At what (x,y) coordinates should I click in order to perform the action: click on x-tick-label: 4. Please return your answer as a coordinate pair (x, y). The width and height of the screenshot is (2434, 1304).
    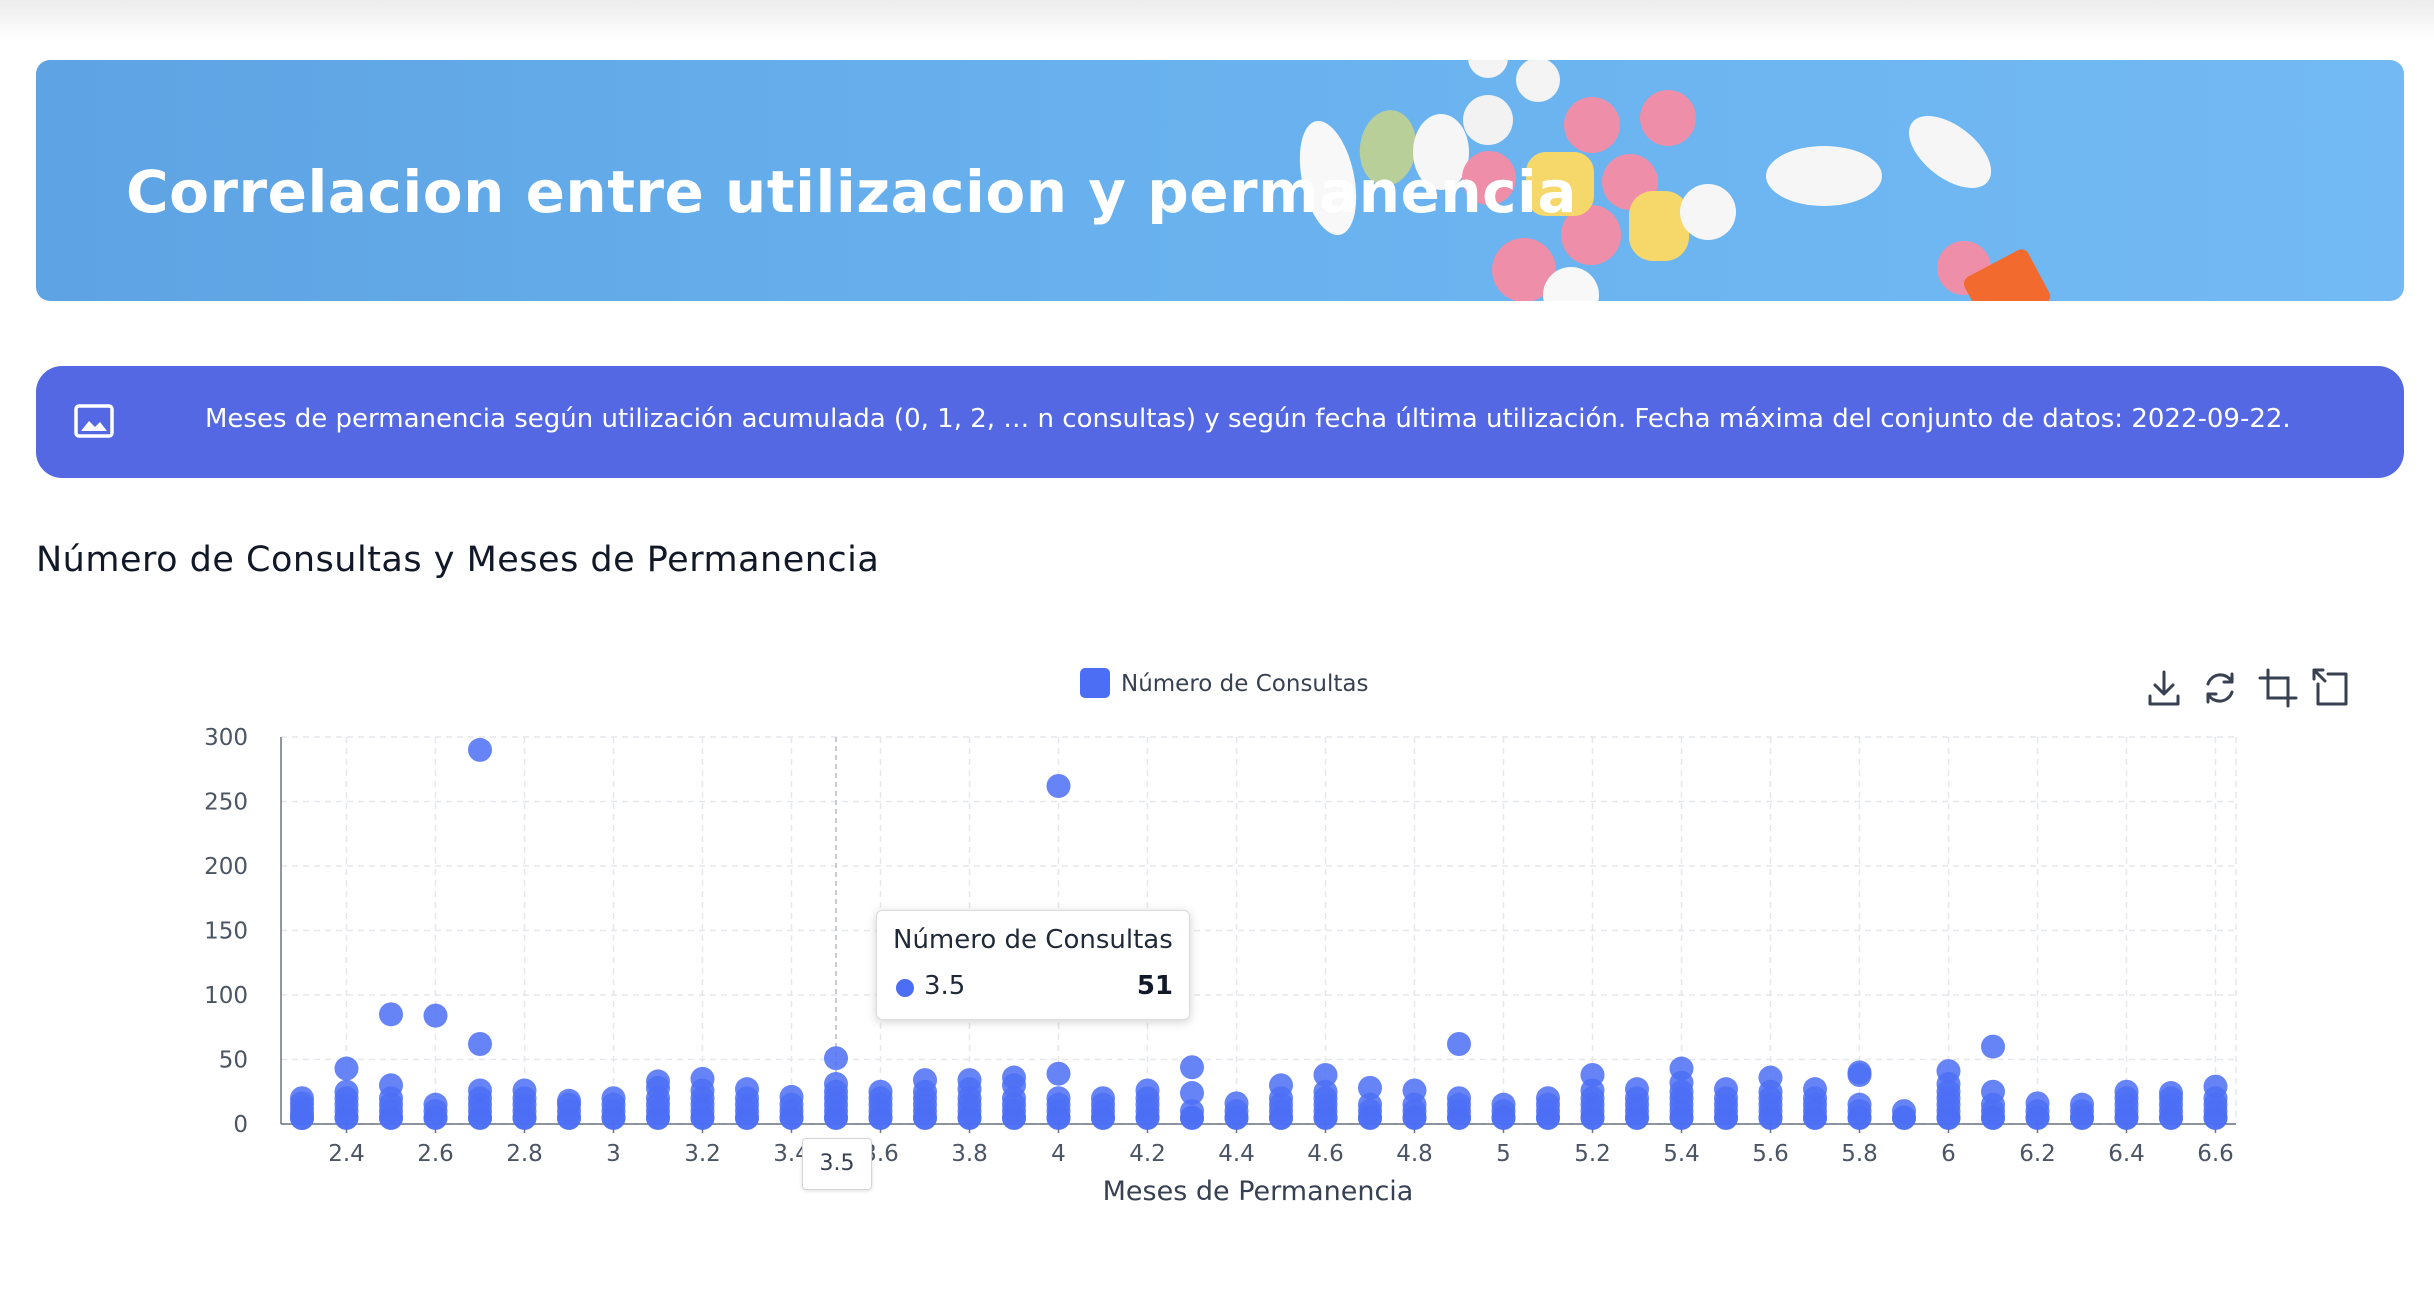
    Looking at the image, I should click on (1058, 1154).